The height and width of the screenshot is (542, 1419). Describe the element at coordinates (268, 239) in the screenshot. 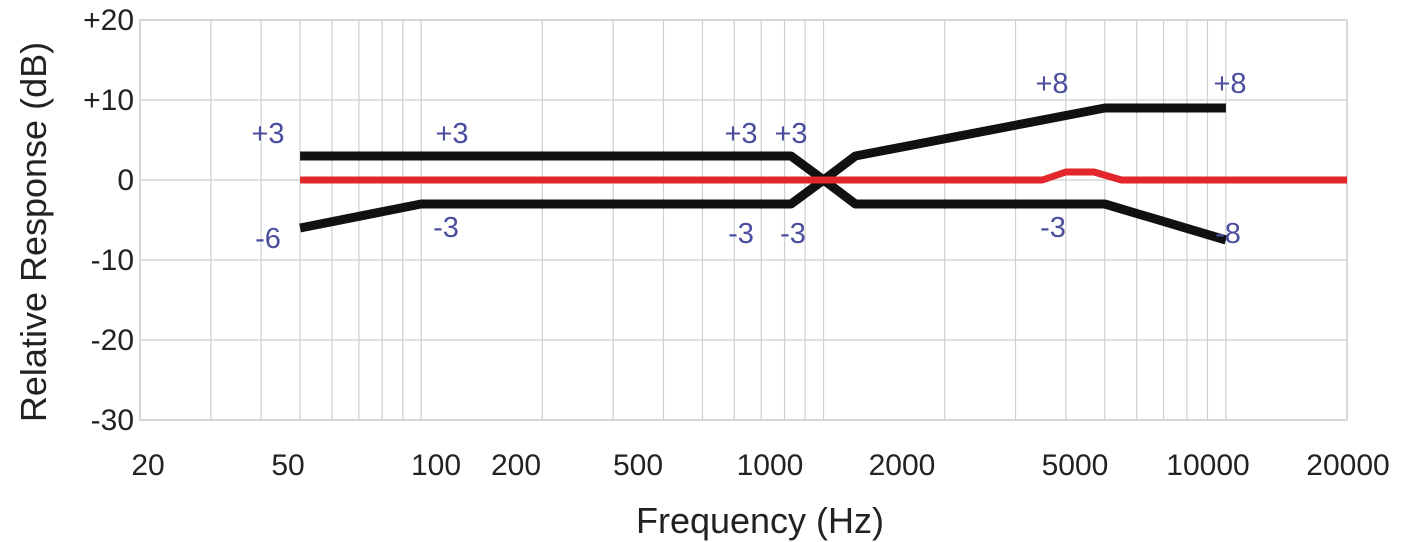

I see `data-annotation: -6` at that location.